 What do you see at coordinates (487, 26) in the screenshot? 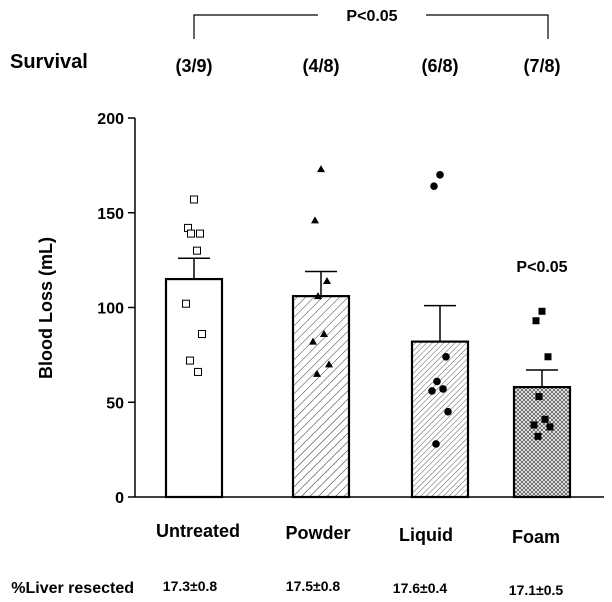
I see `bracket-line-right` at bounding box center [487, 26].